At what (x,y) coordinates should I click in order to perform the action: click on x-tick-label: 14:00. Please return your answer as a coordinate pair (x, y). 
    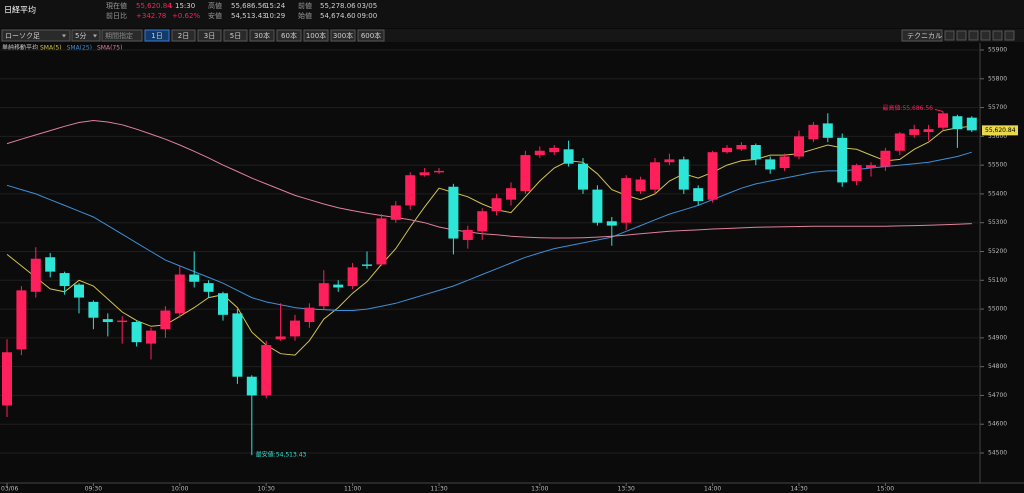
    Looking at the image, I should click on (712, 489).